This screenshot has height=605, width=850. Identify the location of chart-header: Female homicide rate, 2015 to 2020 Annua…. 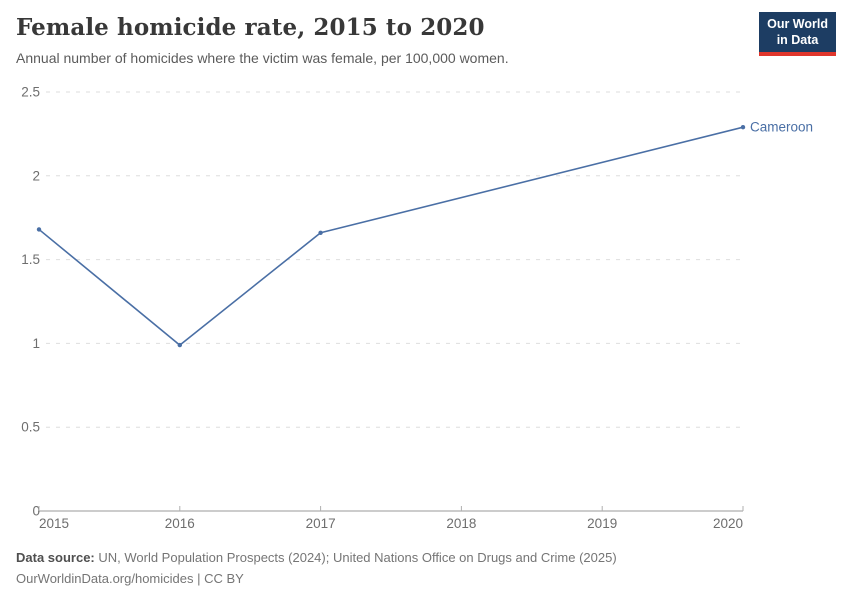
(383, 40).